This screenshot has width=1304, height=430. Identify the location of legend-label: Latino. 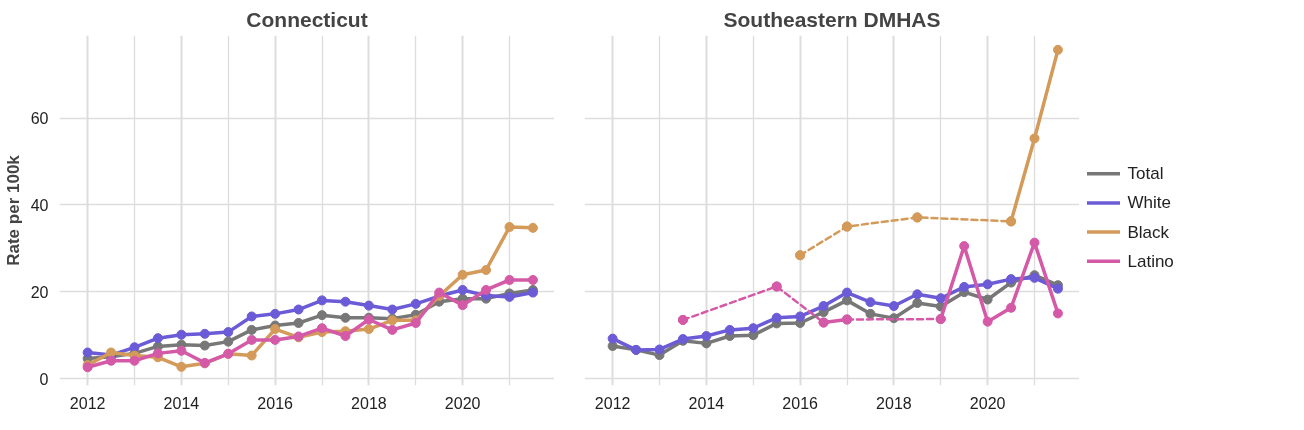
(1150, 261).